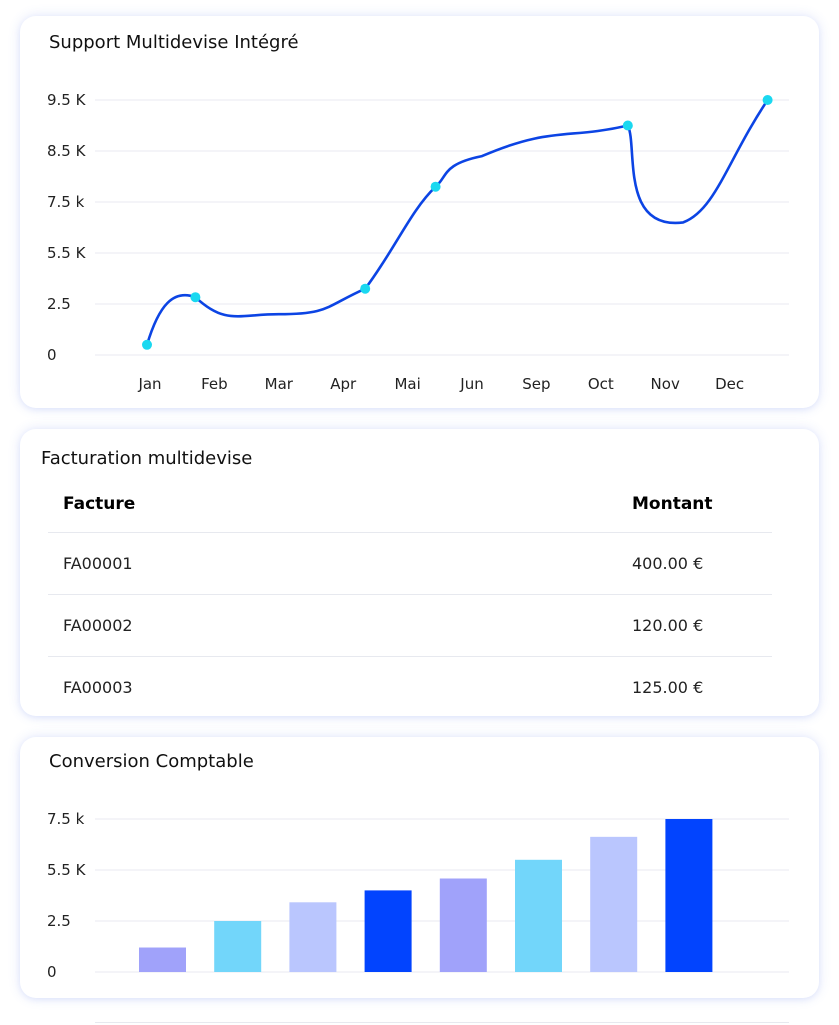  What do you see at coordinates (67, 100) in the screenshot?
I see `y-tick-label: 9.5 K` at bounding box center [67, 100].